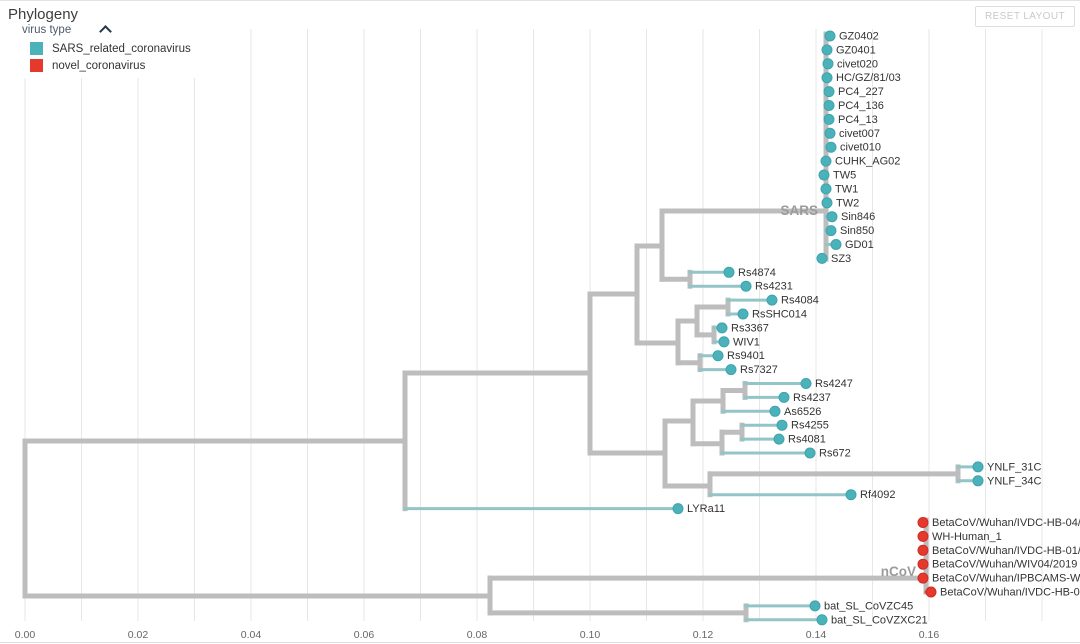 Image resolution: width=1080 pixels, height=644 pixels. Describe the element at coordinates (746, 342) in the screenshot. I see `leaf-label: WIV1` at that location.